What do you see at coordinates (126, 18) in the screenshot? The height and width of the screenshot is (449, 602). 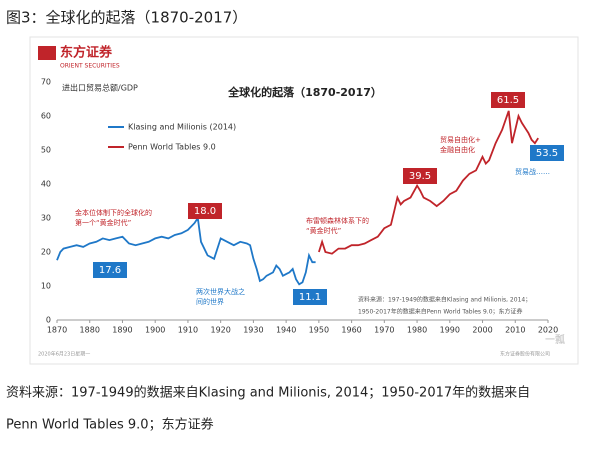 I see `heading: 图3：全球化的起落（1870-2017）` at bounding box center [126, 18].